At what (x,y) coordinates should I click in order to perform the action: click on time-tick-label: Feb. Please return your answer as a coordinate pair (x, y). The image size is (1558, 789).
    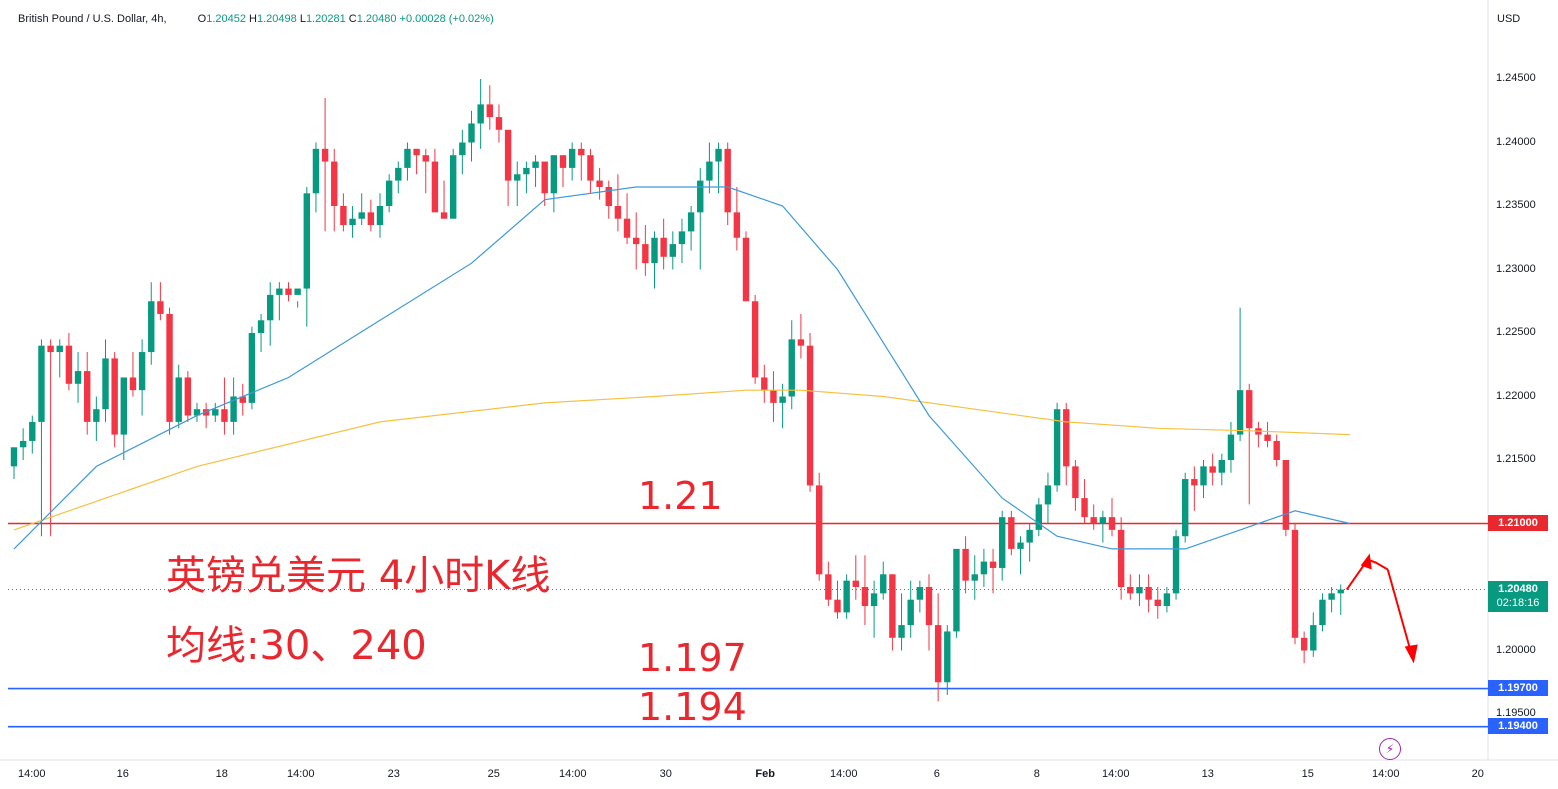
    Looking at the image, I should click on (765, 774).